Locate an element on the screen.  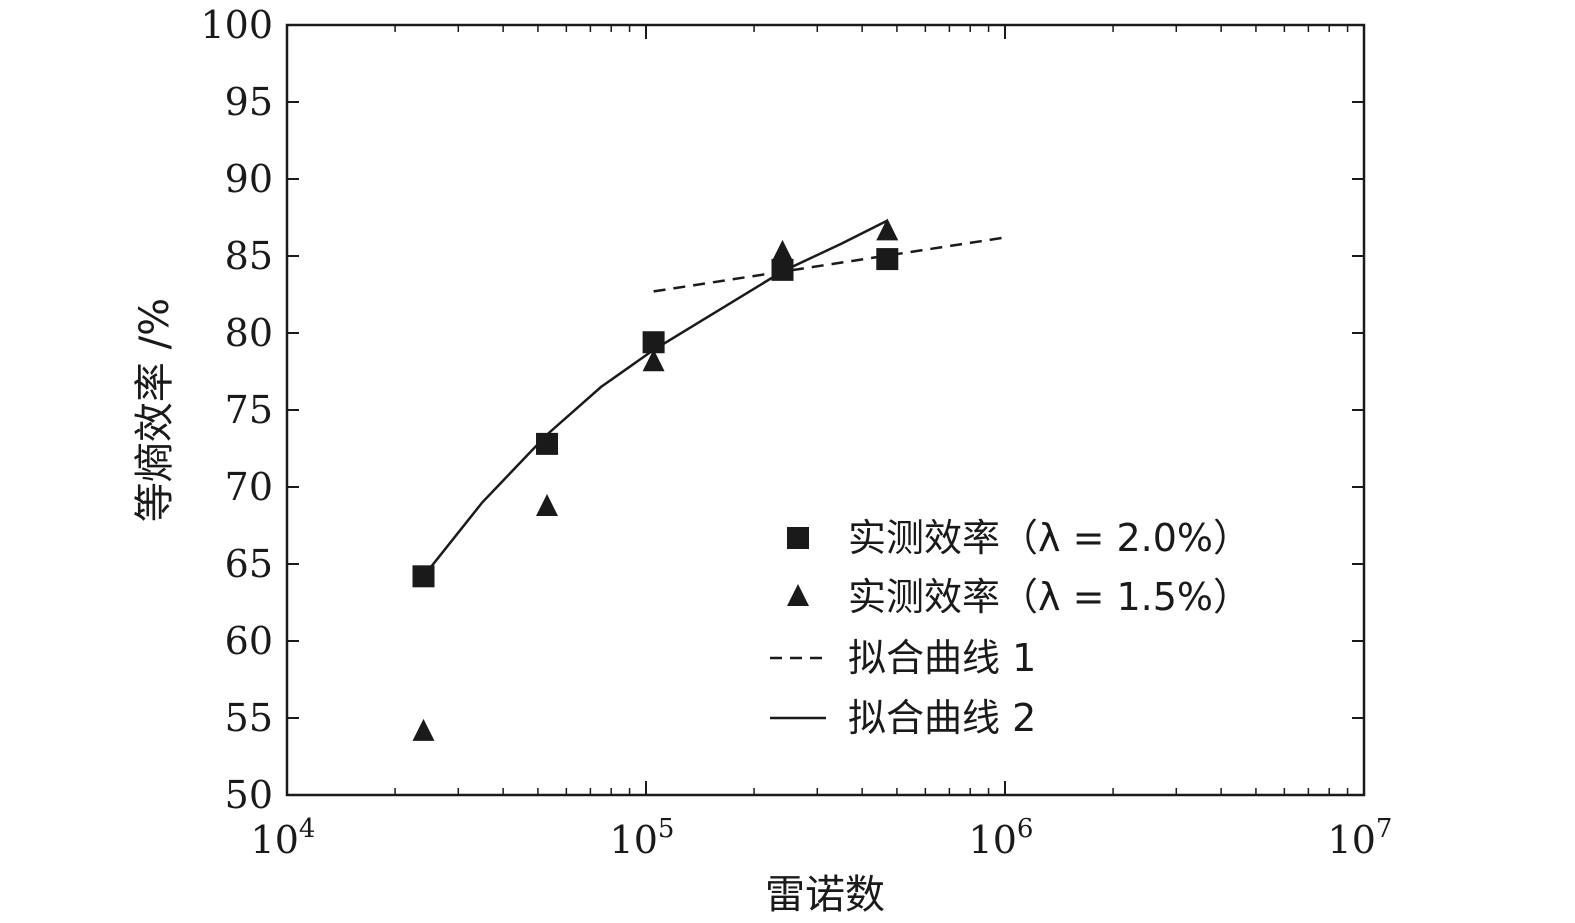
y-tick-label: 60 is located at coordinates (249, 641).